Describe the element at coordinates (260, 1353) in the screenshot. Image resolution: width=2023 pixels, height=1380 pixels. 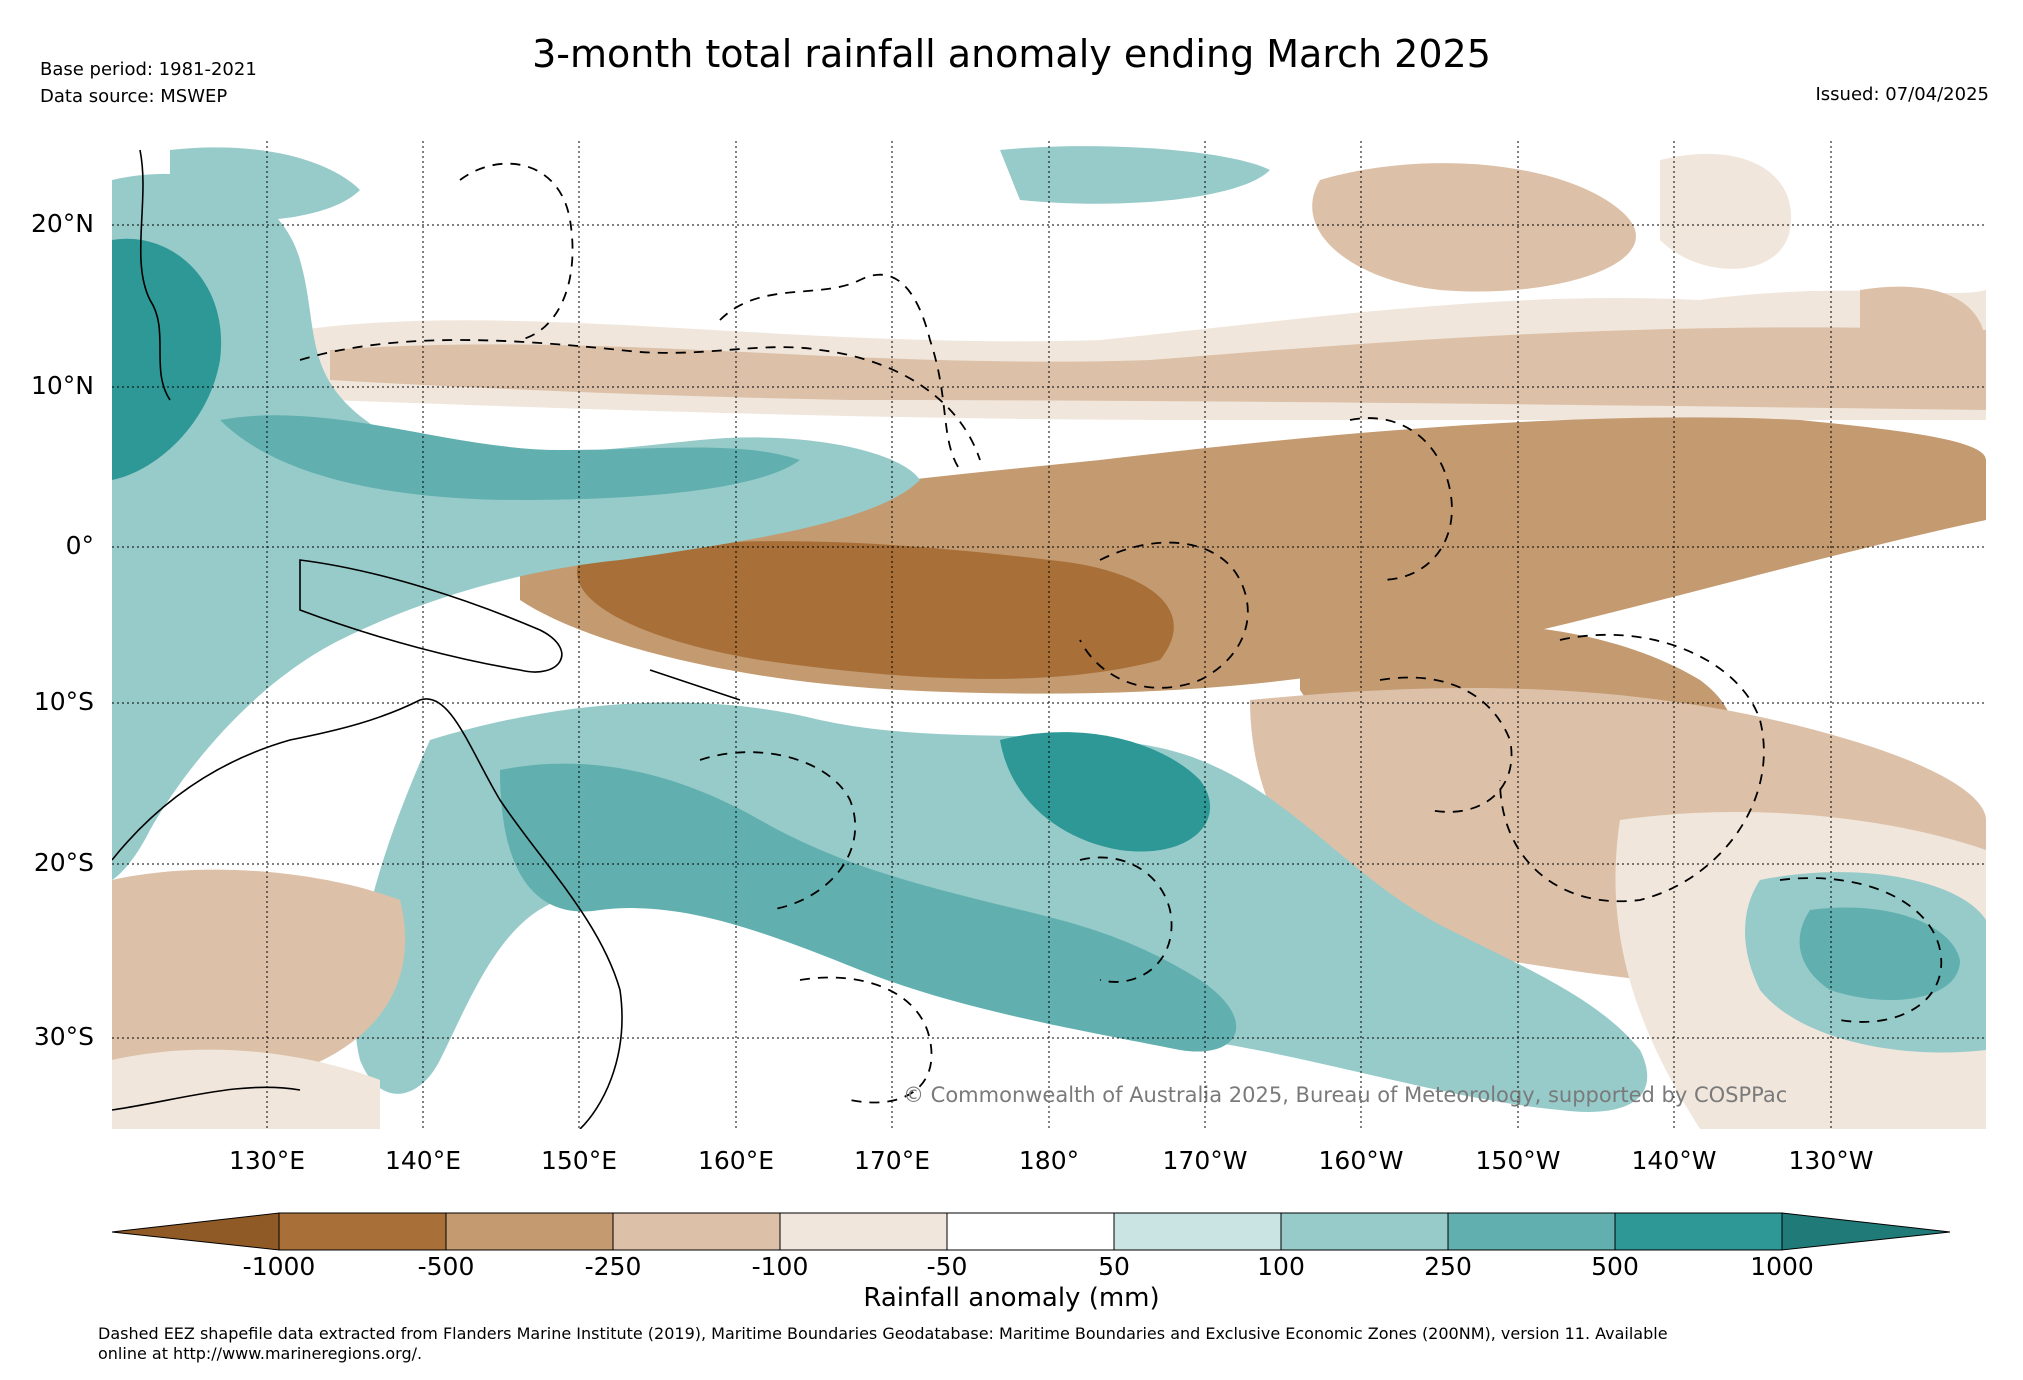
I see `footer-line-2: online at http://www.marineregions.org/.` at that location.